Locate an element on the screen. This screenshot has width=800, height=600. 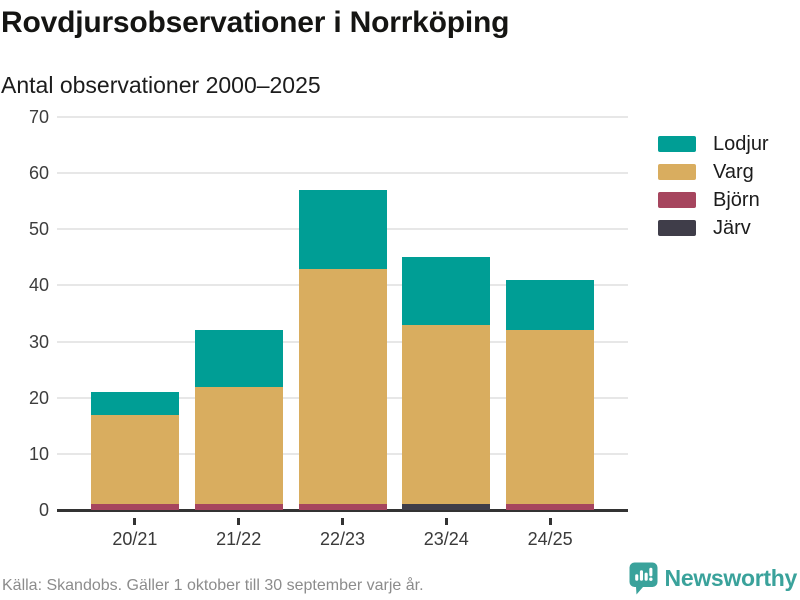
legend-item-varg: Varg is located at coordinates (713, 172).